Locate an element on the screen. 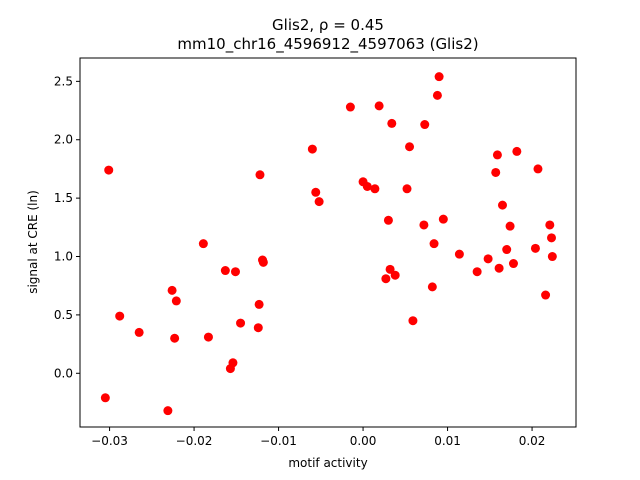 The image size is (640, 480). y-tick-label: 0.0 is located at coordinates (63, 373).